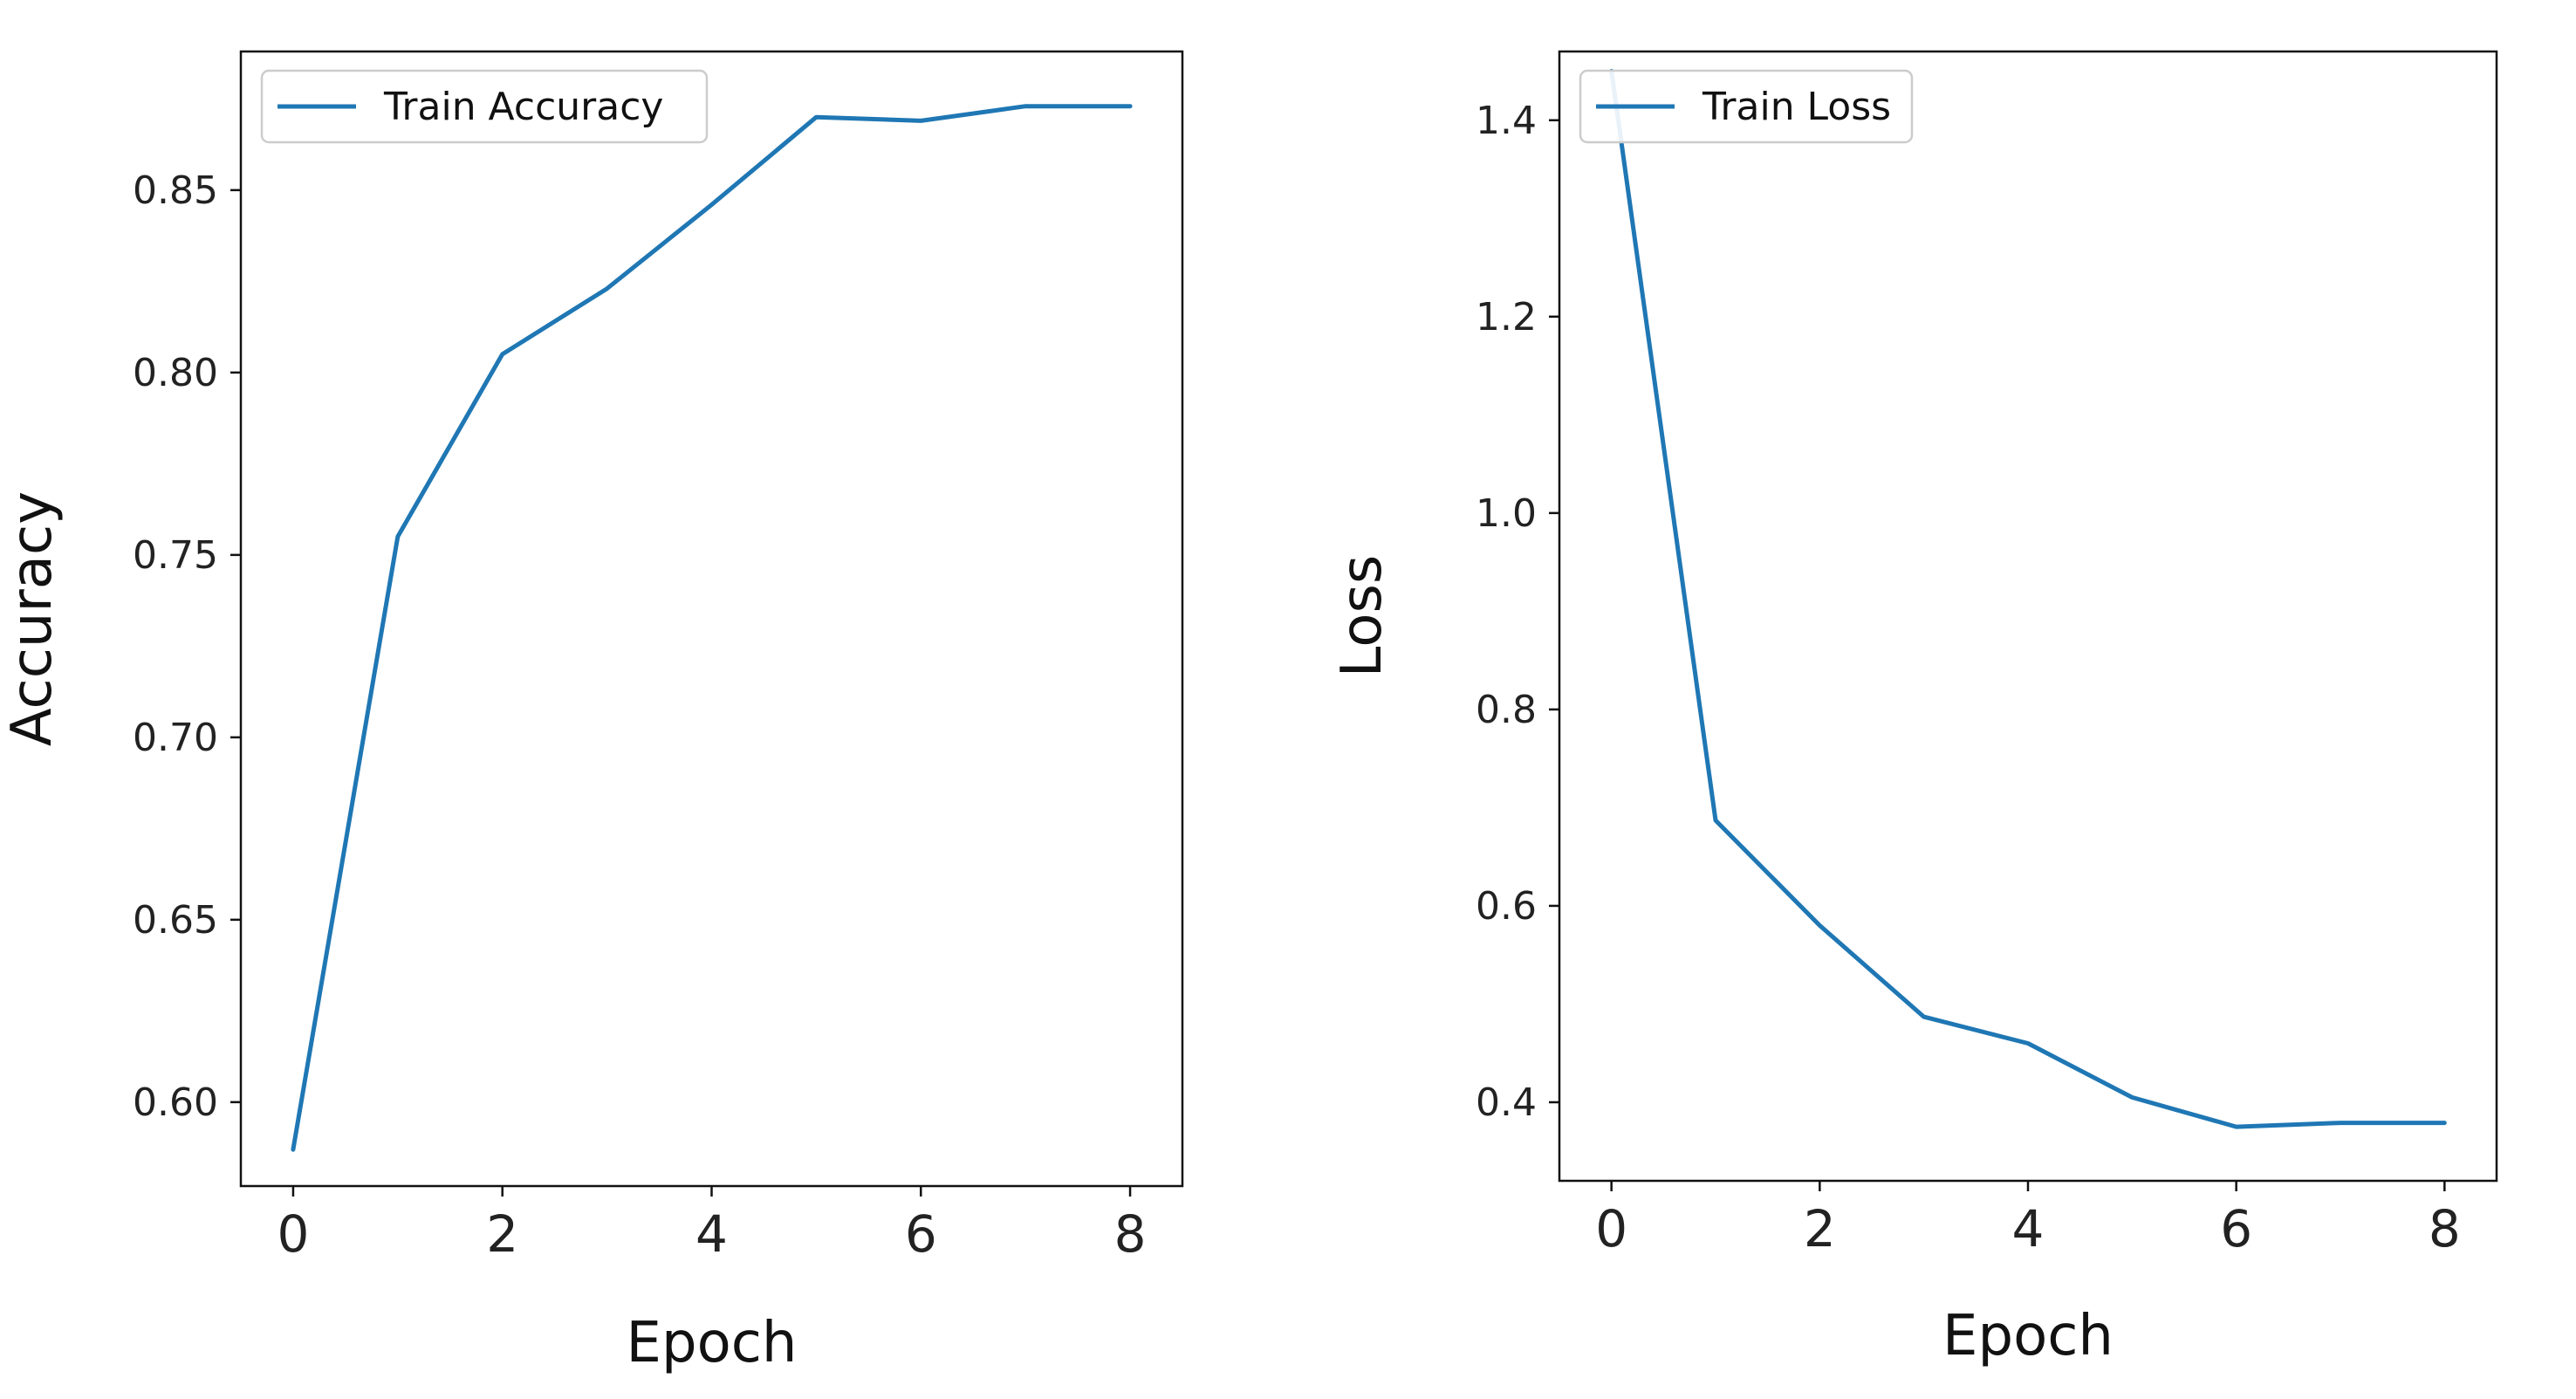  What do you see at coordinates (712, 1234) in the screenshot?
I see `chart-1-x-tick-label: 4` at bounding box center [712, 1234].